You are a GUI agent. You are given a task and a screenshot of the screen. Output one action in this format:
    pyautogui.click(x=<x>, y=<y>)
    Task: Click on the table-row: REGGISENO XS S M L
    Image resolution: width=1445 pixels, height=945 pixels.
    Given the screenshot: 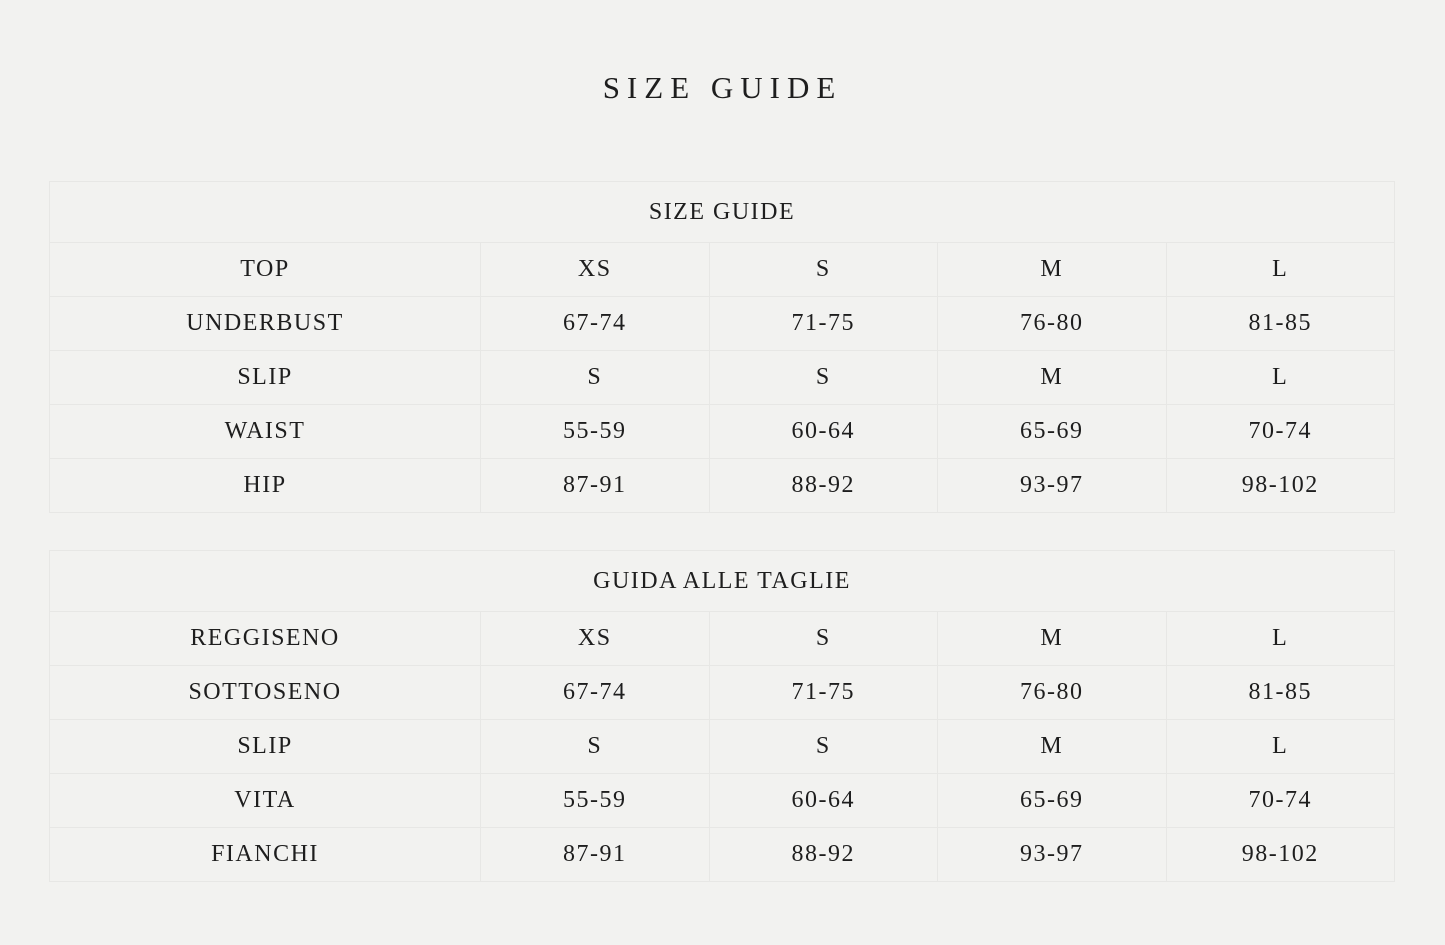 What is the action you would take?
    pyautogui.click(x=722, y=638)
    